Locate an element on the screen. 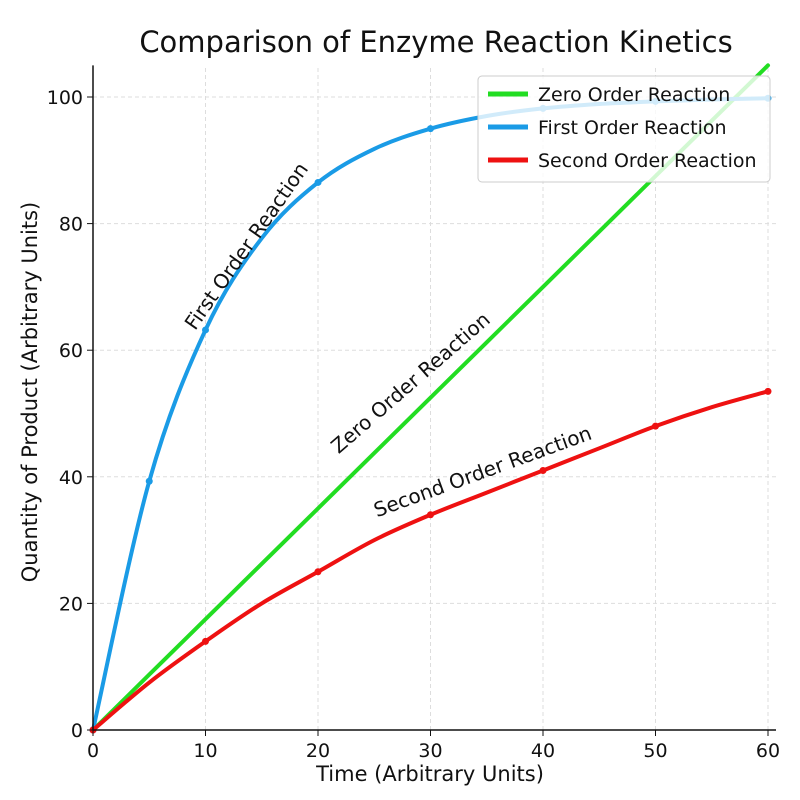 The image size is (800, 800). y-tick-label: 0 is located at coordinates (77, 731).